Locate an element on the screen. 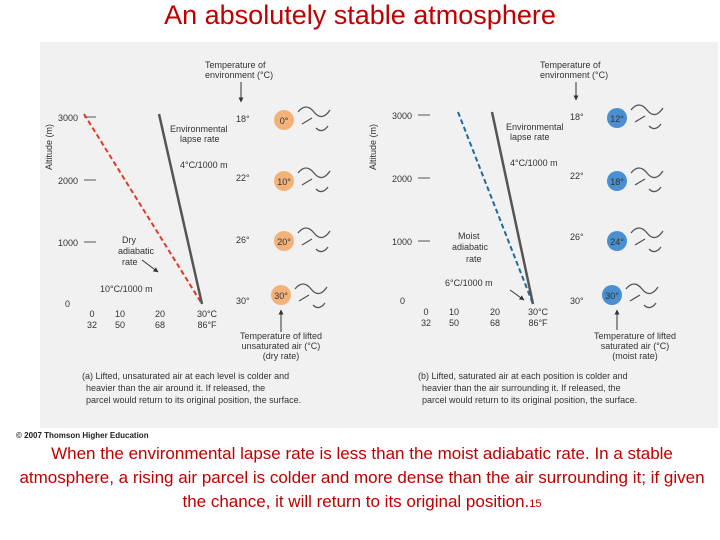  panel-a-xtick-f: 32 is located at coordinates (92, 325).